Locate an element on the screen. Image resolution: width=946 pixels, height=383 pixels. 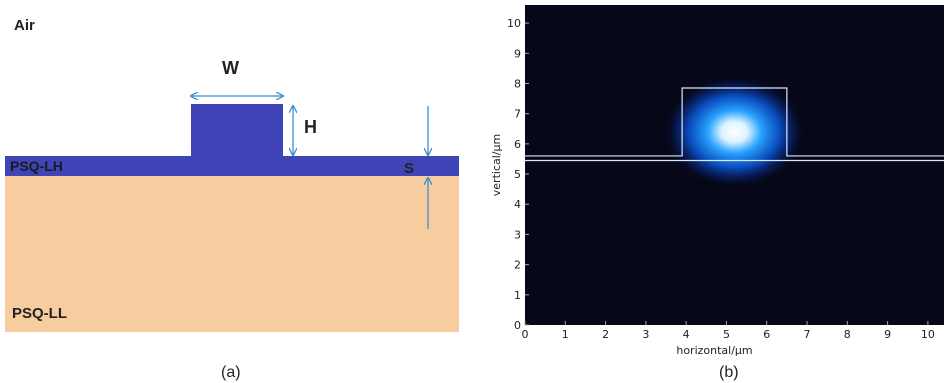
y-tick-label: 0 is located at coordinates (517, 325).